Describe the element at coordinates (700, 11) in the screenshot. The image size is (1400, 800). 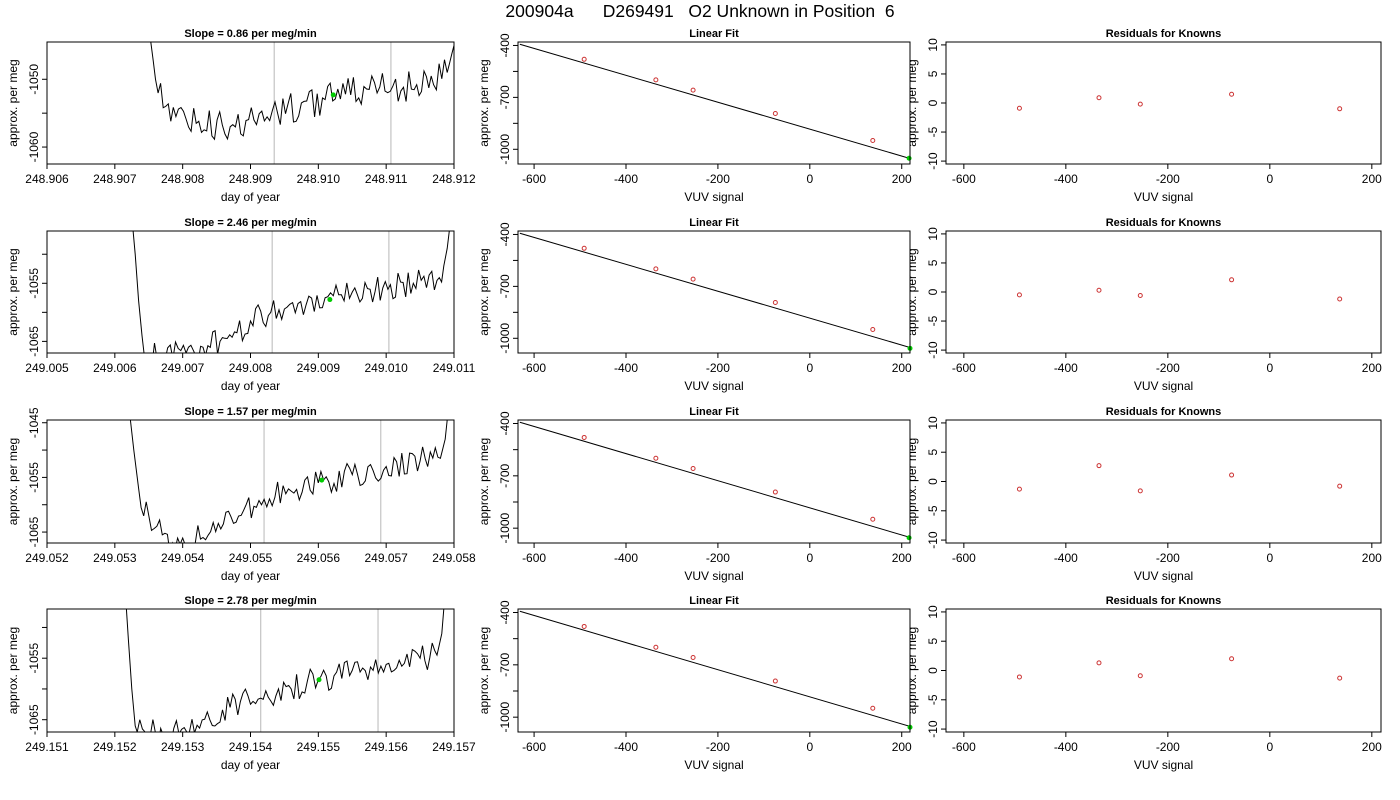
I see `page-title: 200904a D269491 O2 Unknown in Position 6` at that location.